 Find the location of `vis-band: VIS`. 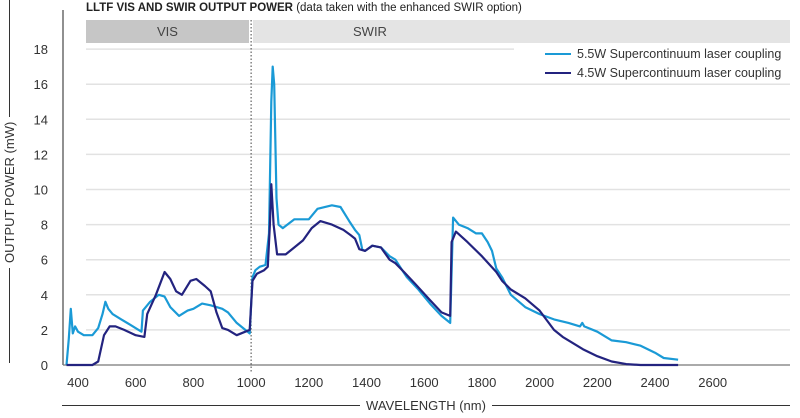

vis-band: VIS is located at coordinates (167, 31).